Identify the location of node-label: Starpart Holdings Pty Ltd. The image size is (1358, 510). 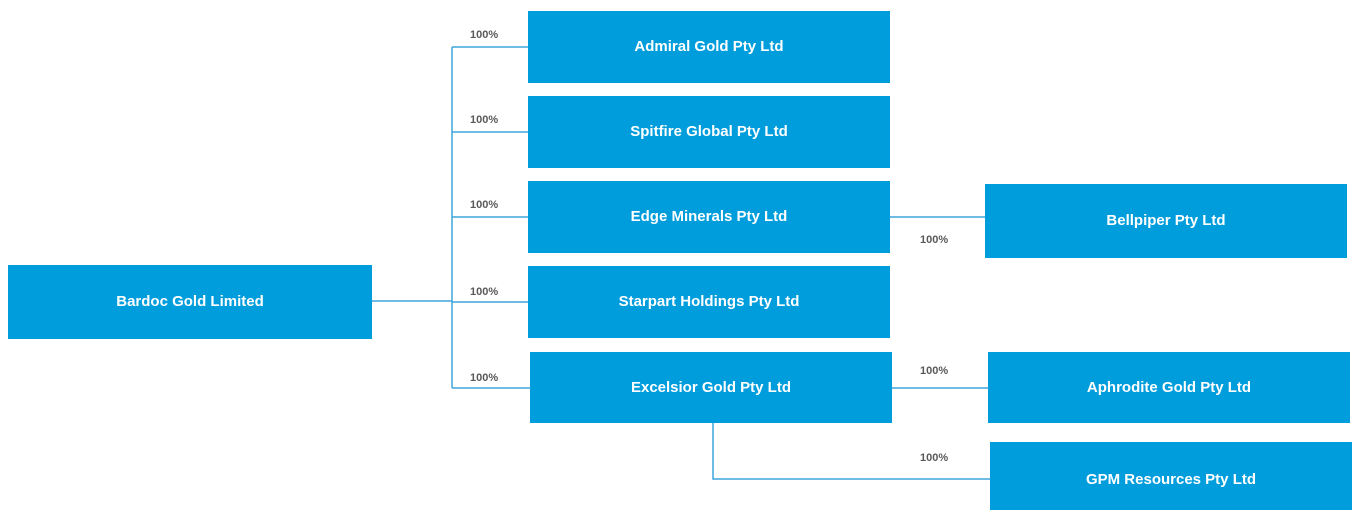
(709, 301).